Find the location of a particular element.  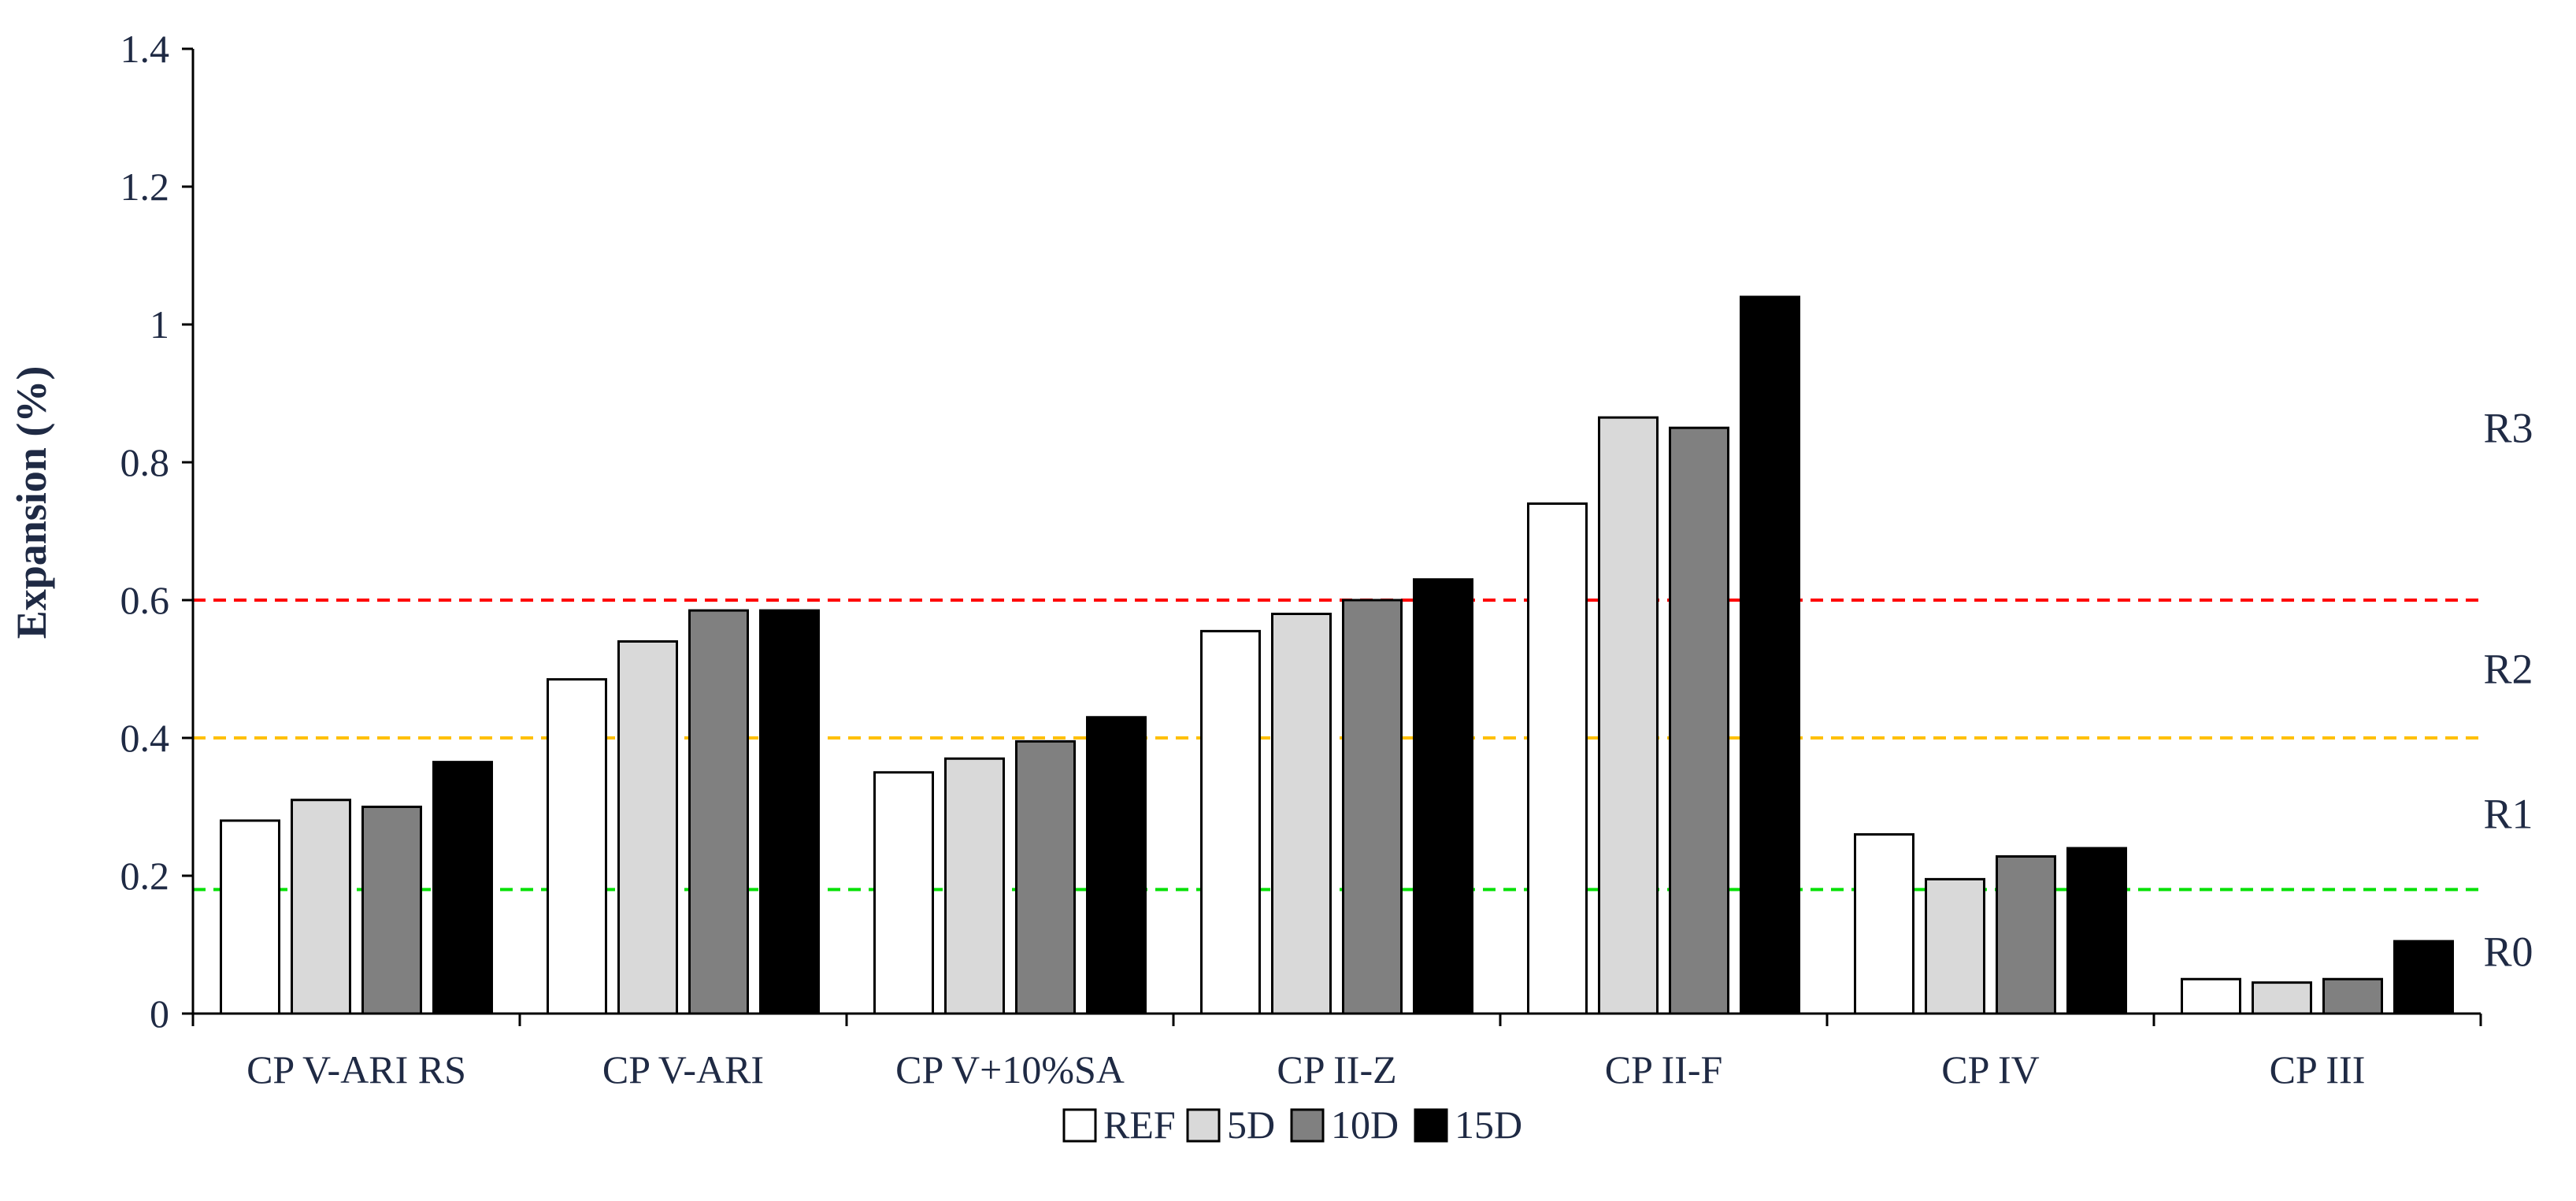

y-tick-label: 0.6 is located at coordinates (145, 600).